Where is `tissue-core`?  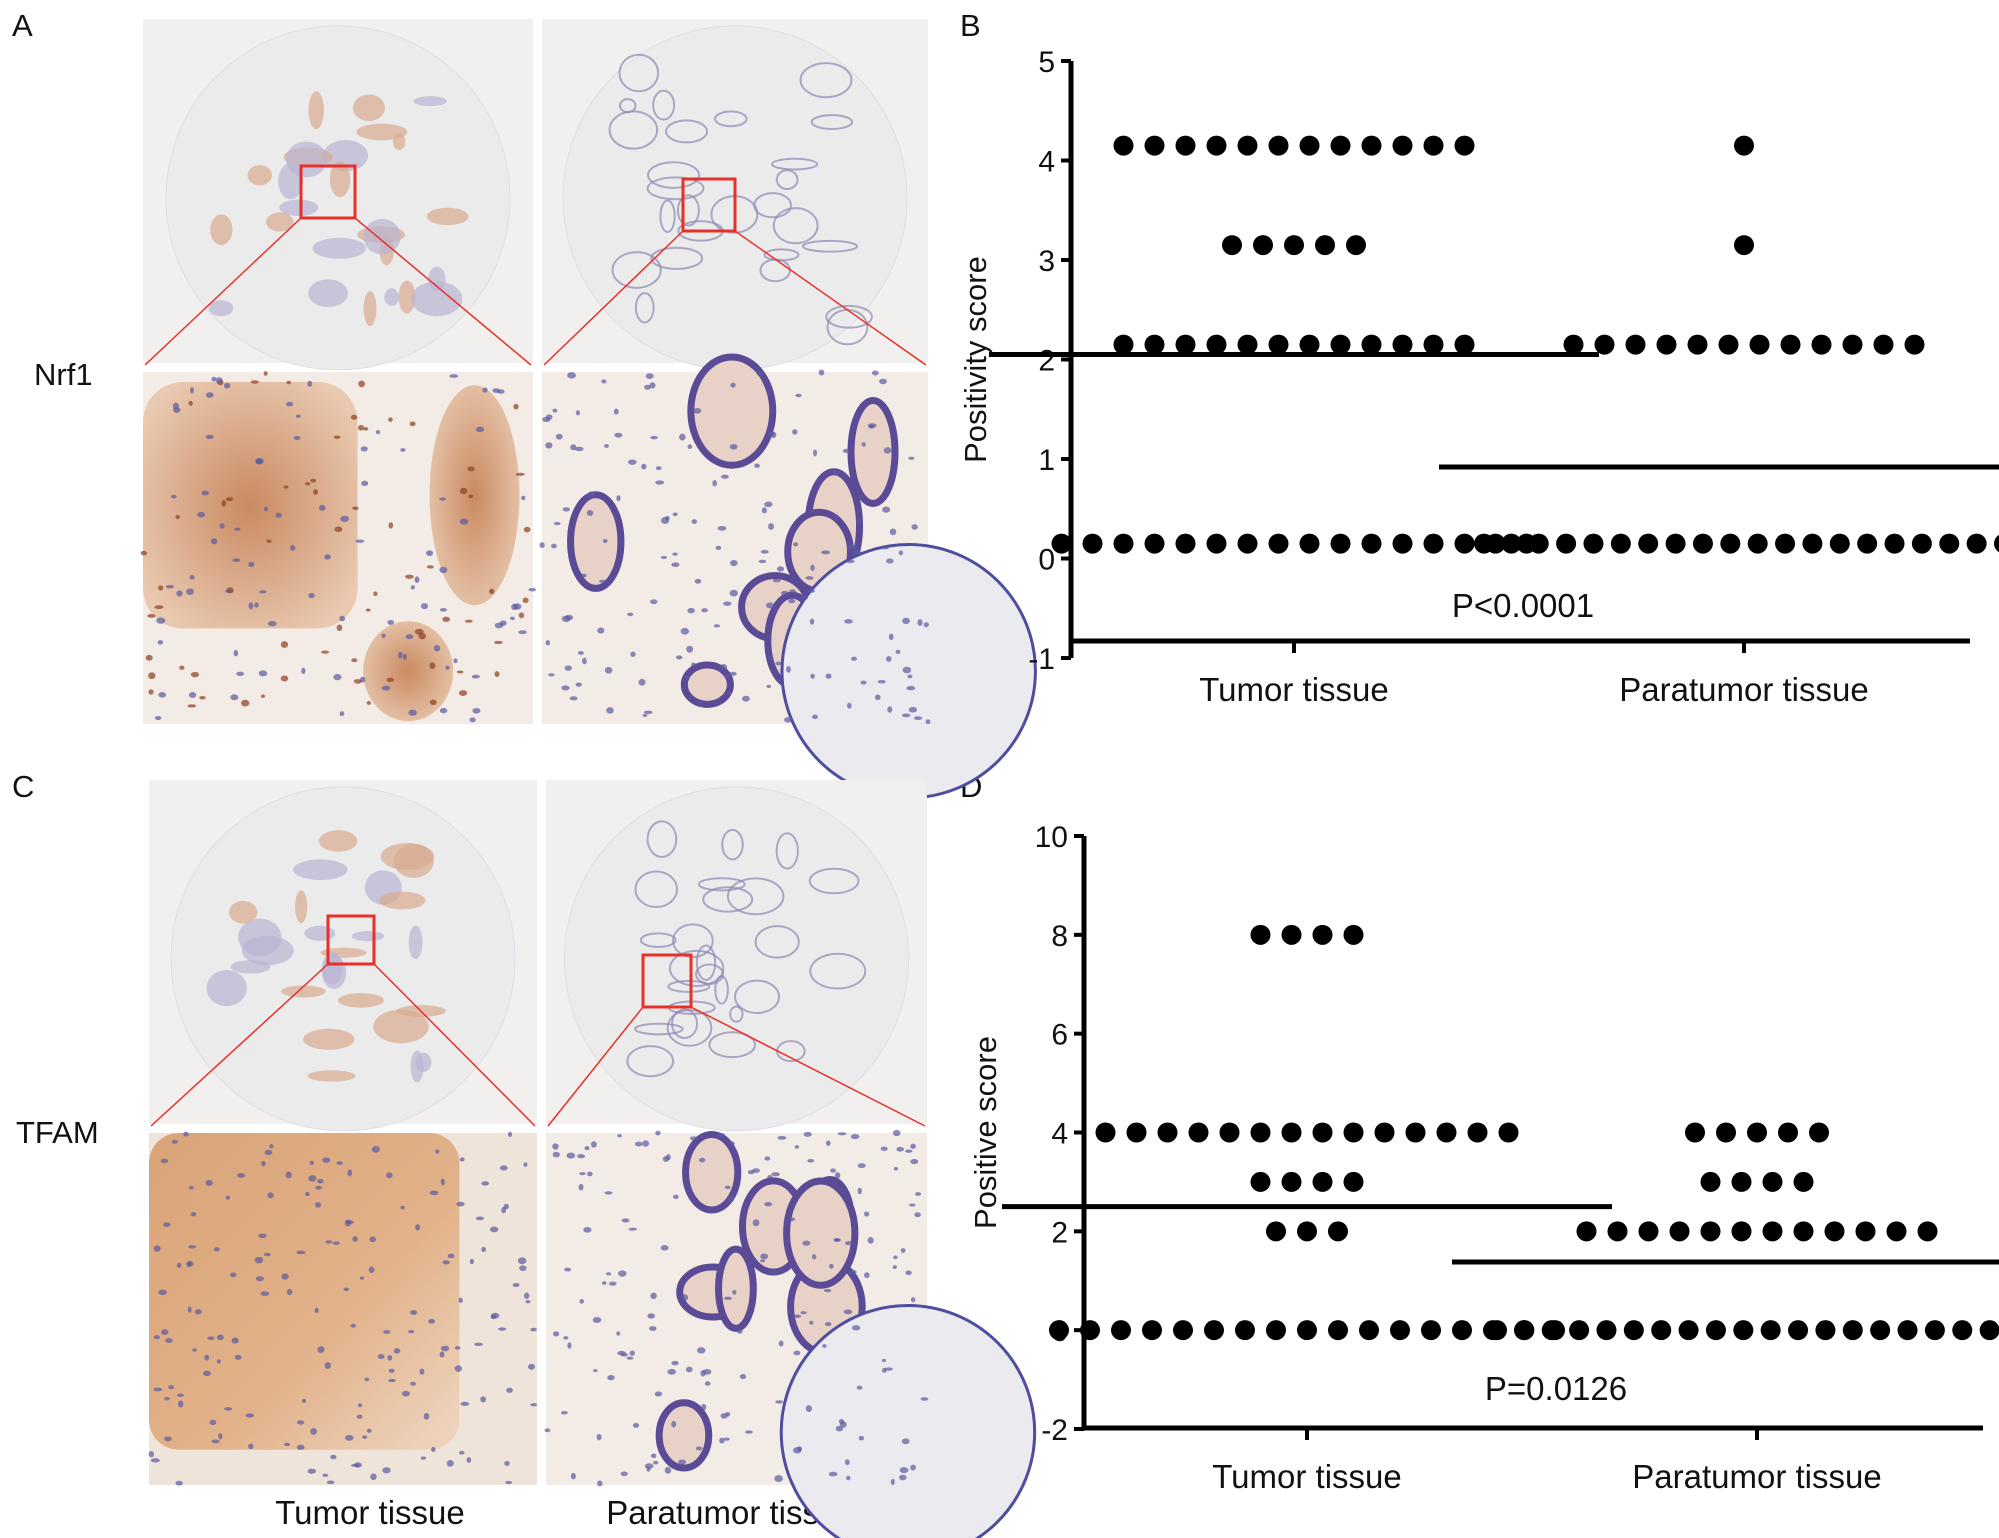 tissue-core is located at coordinates (343, 959).